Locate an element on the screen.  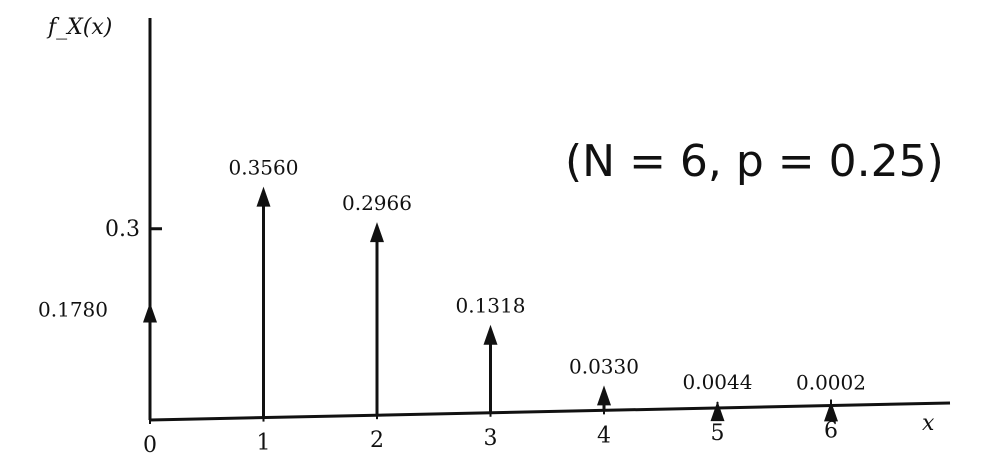
chart-annotation: (N = 6, p = 0.25) is located at coordinates (754, 161).